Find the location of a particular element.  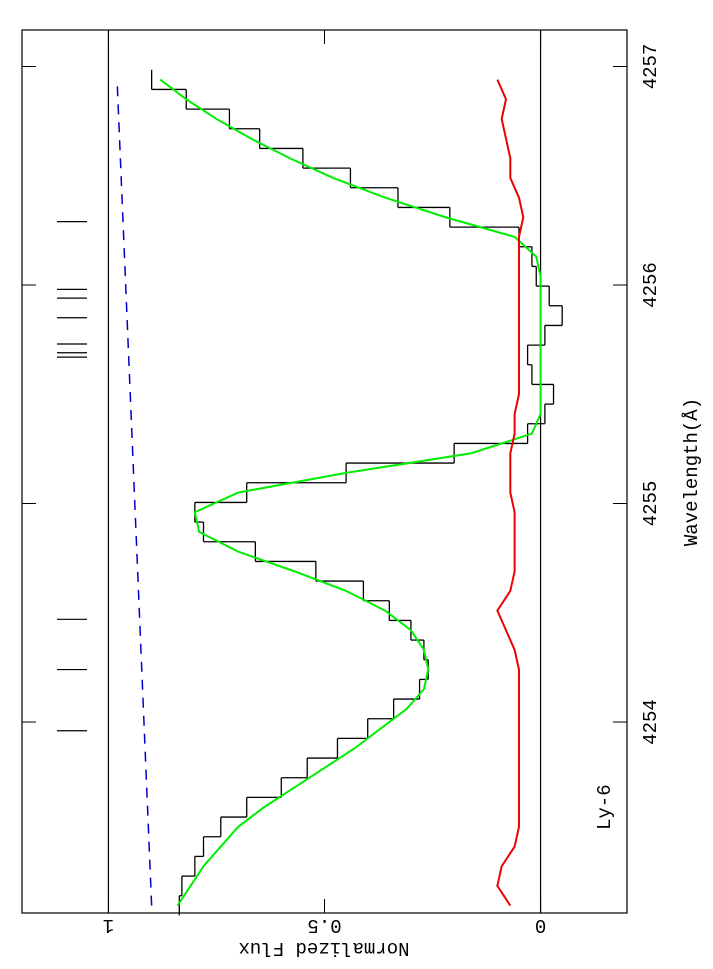

x-tick-label: 4254 is located at coordinates (651, 722).